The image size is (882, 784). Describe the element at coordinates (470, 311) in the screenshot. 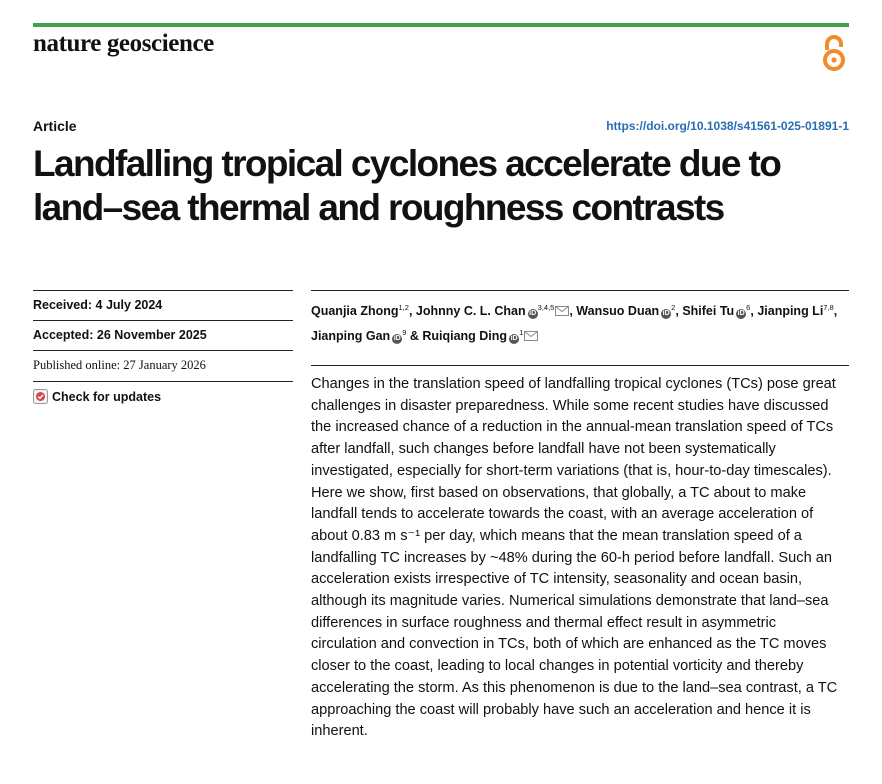

I see `author-name-text: Johnny C. L. Chan` at that location.